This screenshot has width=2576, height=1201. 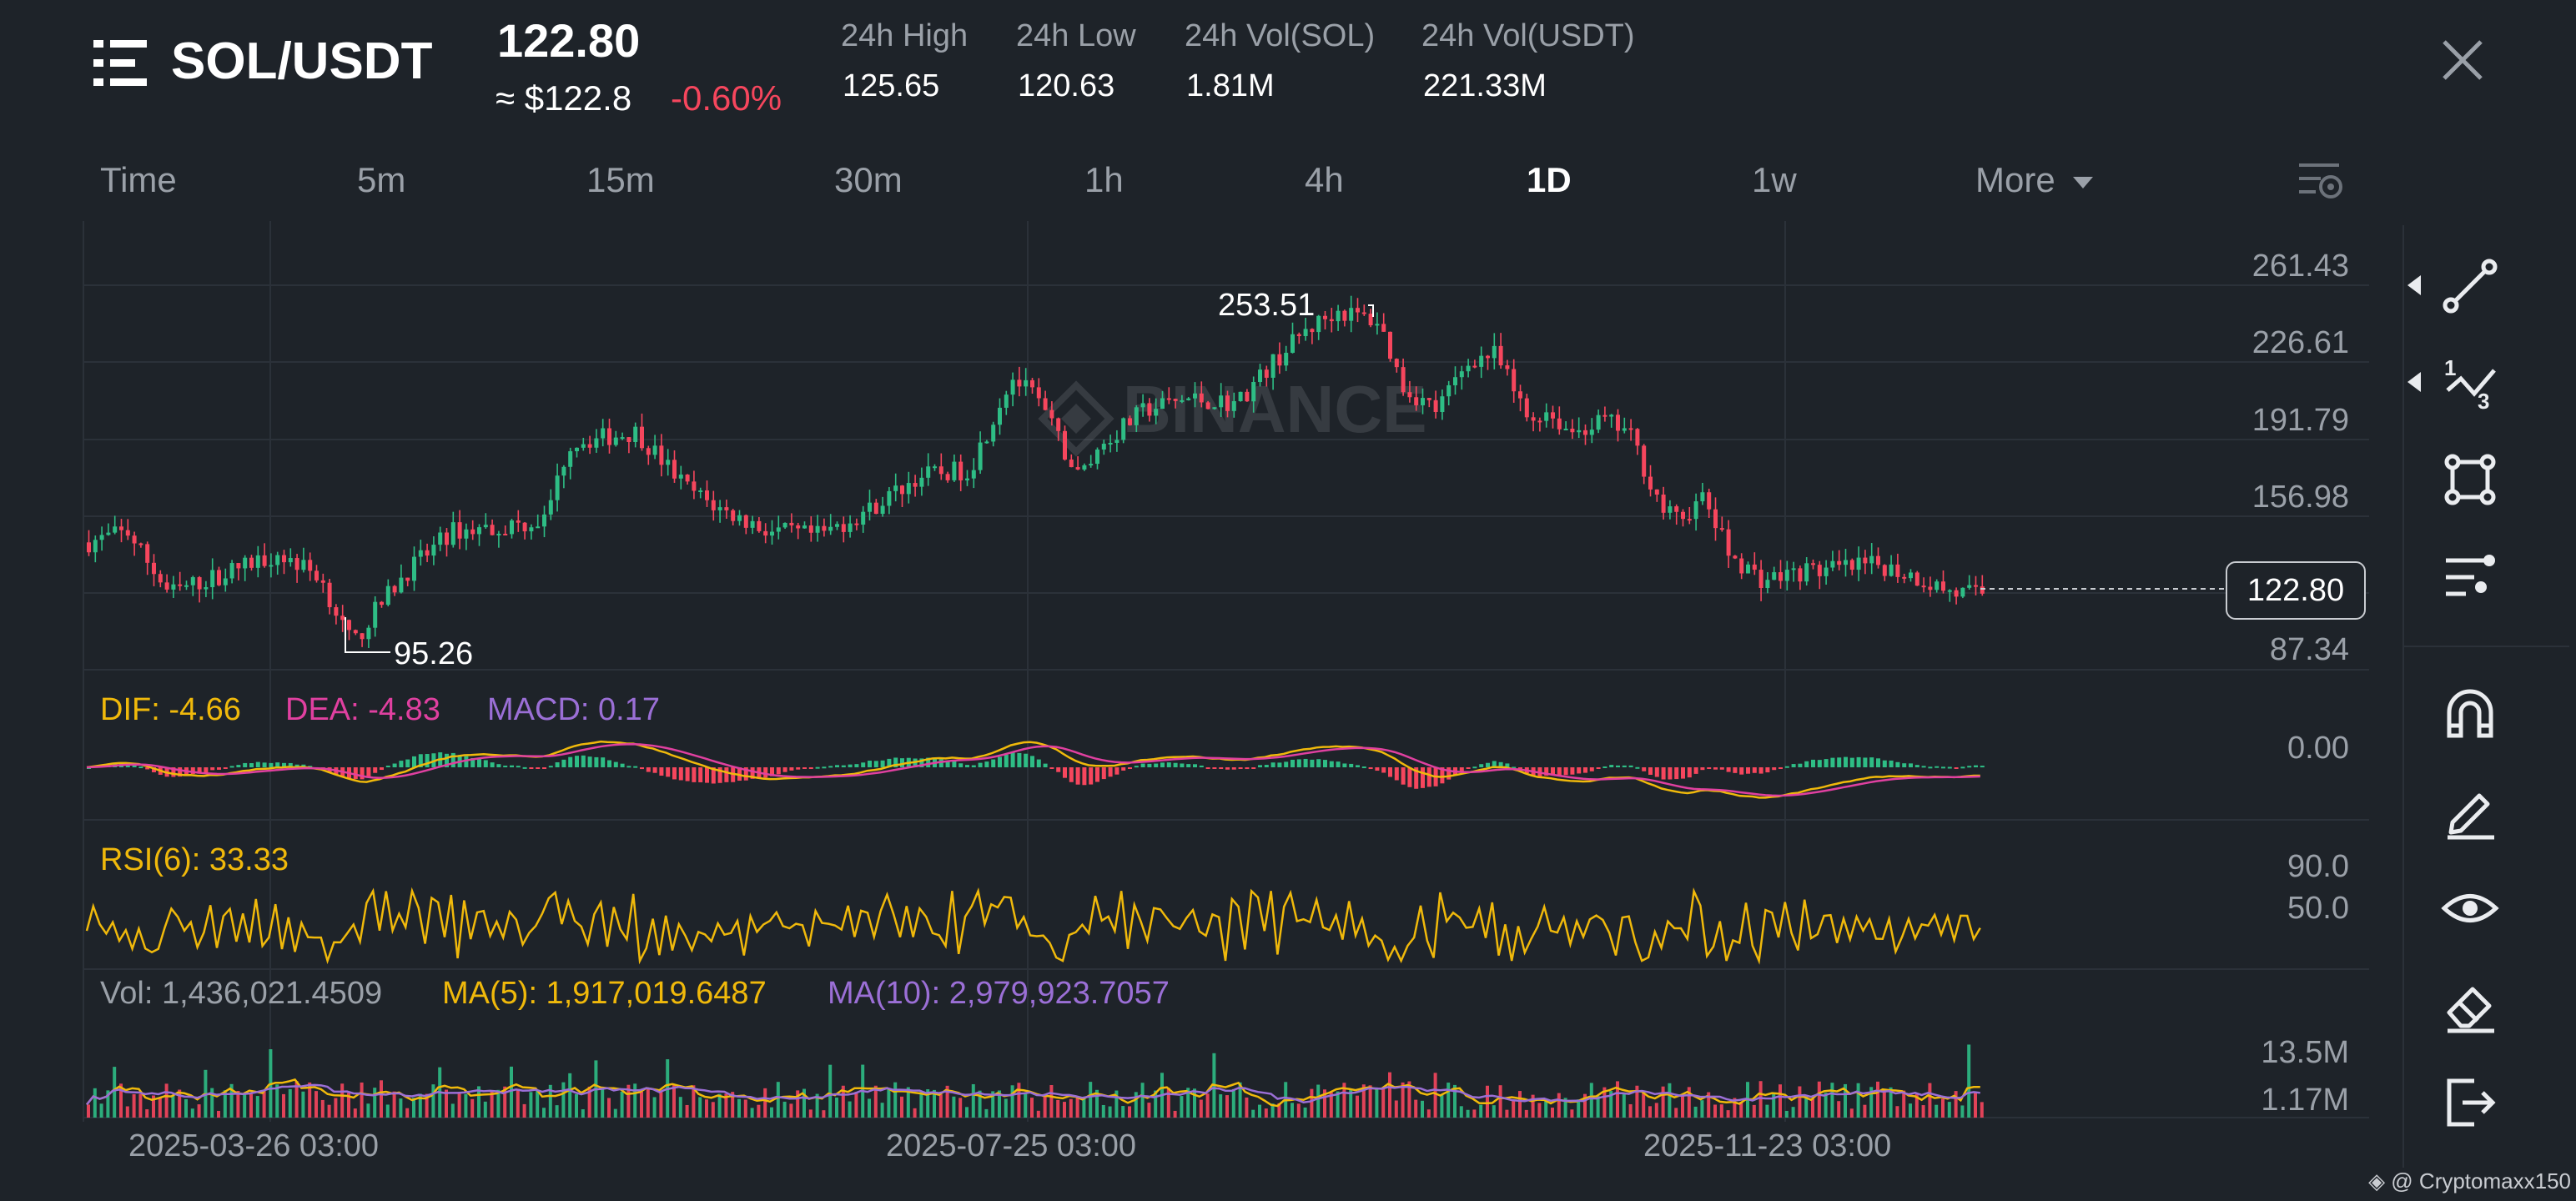 I want to click on rectangle-icon, so click(x=2470, y=480).